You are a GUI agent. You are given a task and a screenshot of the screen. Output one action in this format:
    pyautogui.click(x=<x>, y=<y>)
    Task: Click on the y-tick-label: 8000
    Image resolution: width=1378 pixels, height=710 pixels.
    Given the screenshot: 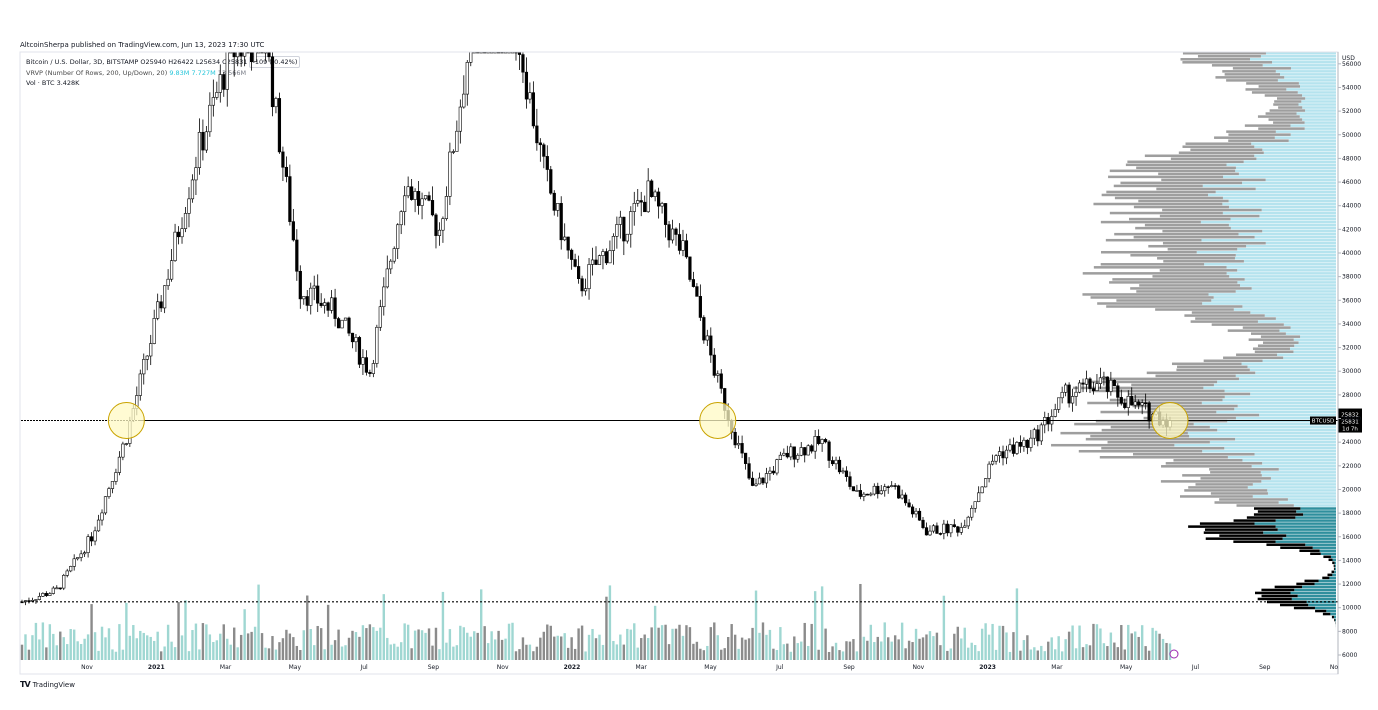 What is the action you would take?
    pyautogui.click(x=1349, y=631)
    